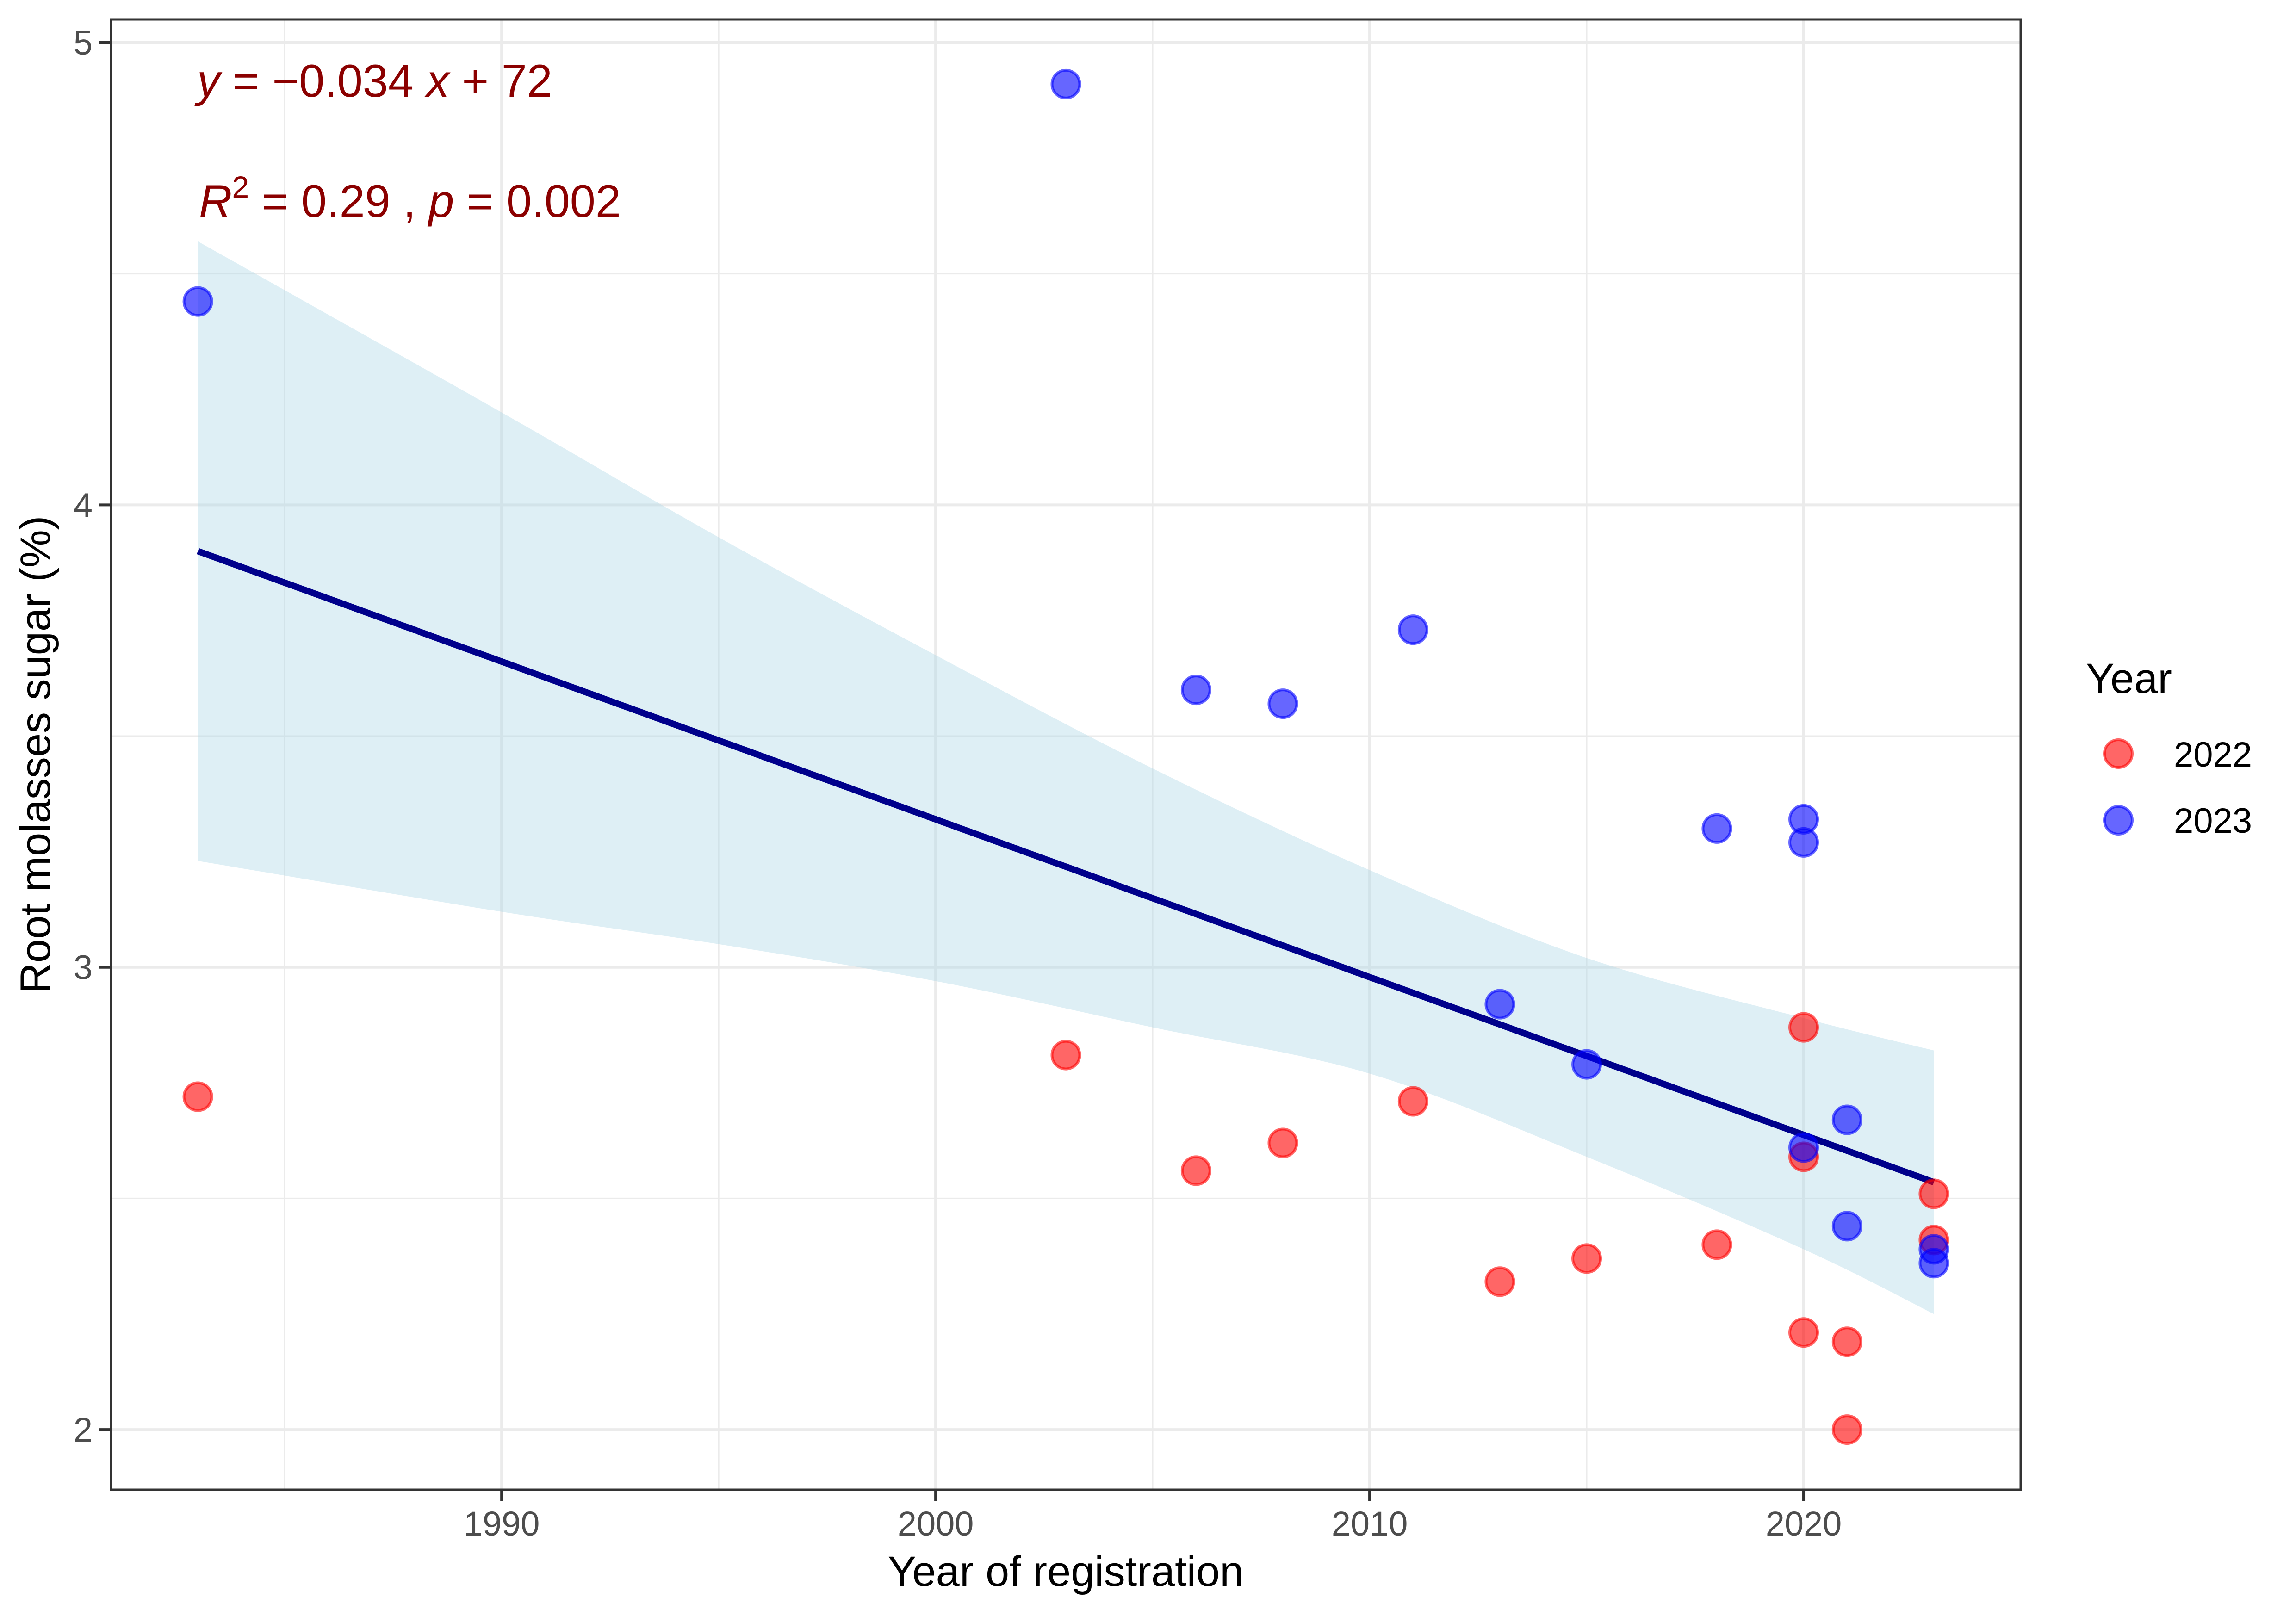 The width and height of the screenshot is (2296, 1616). I want to click on stats-r-superscript: 2, so click(241, 187).